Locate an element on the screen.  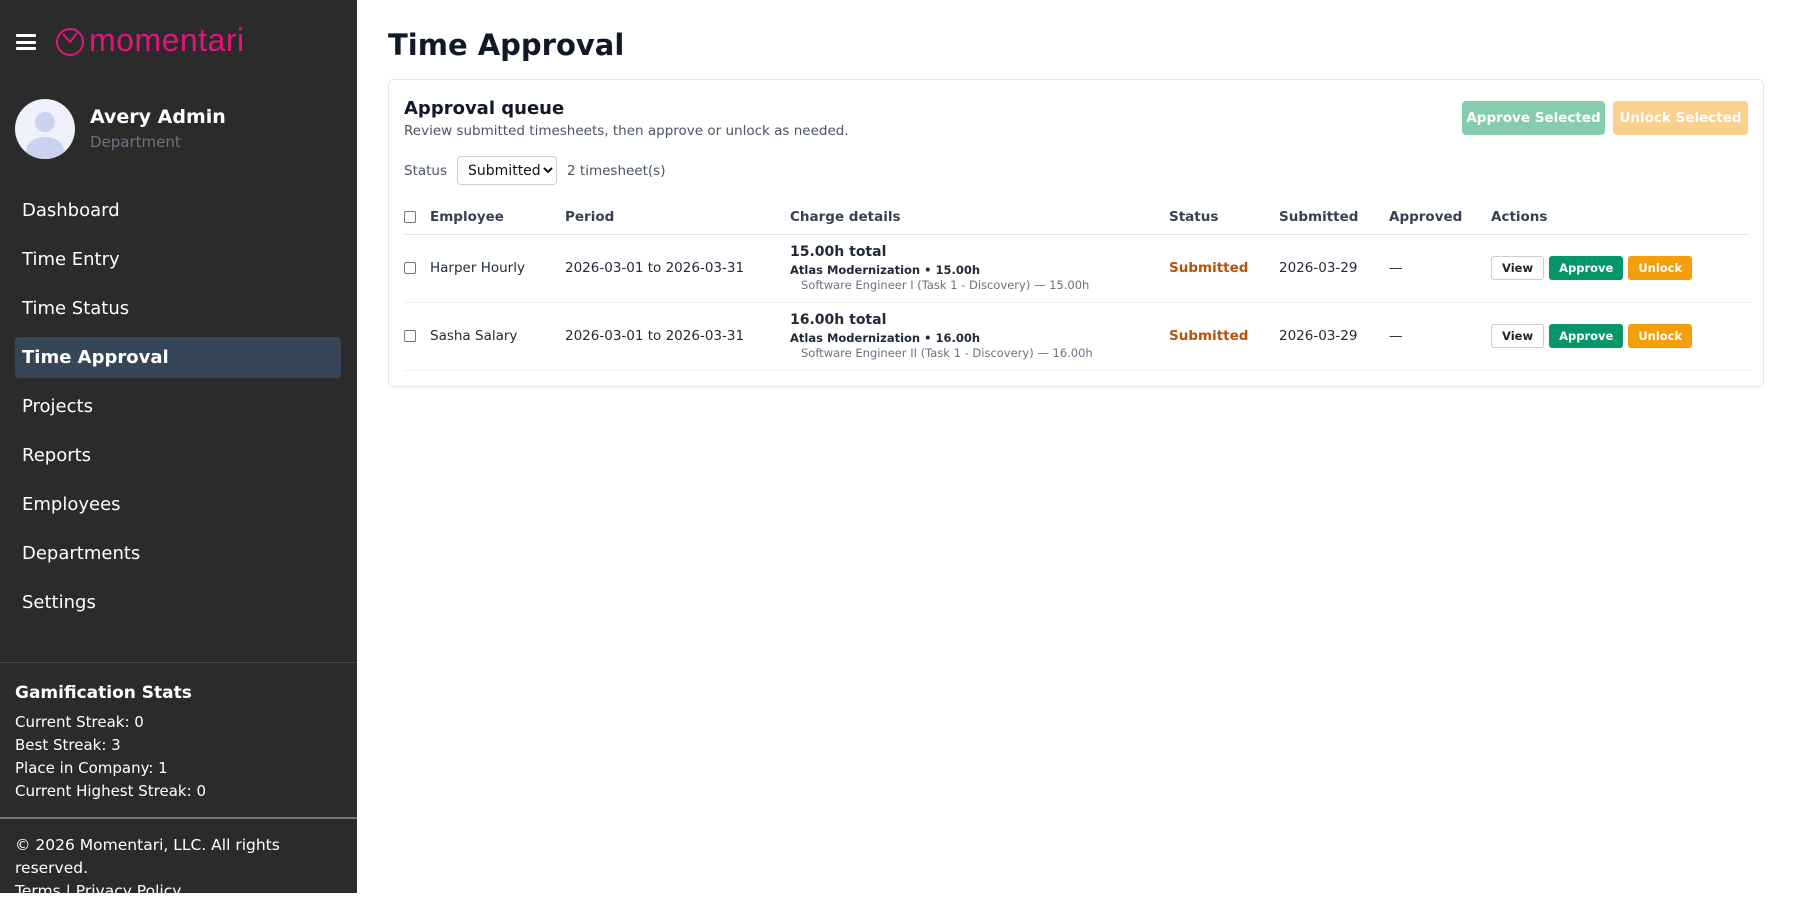
page-title: Time Approval is located at coordinates (506, 45).